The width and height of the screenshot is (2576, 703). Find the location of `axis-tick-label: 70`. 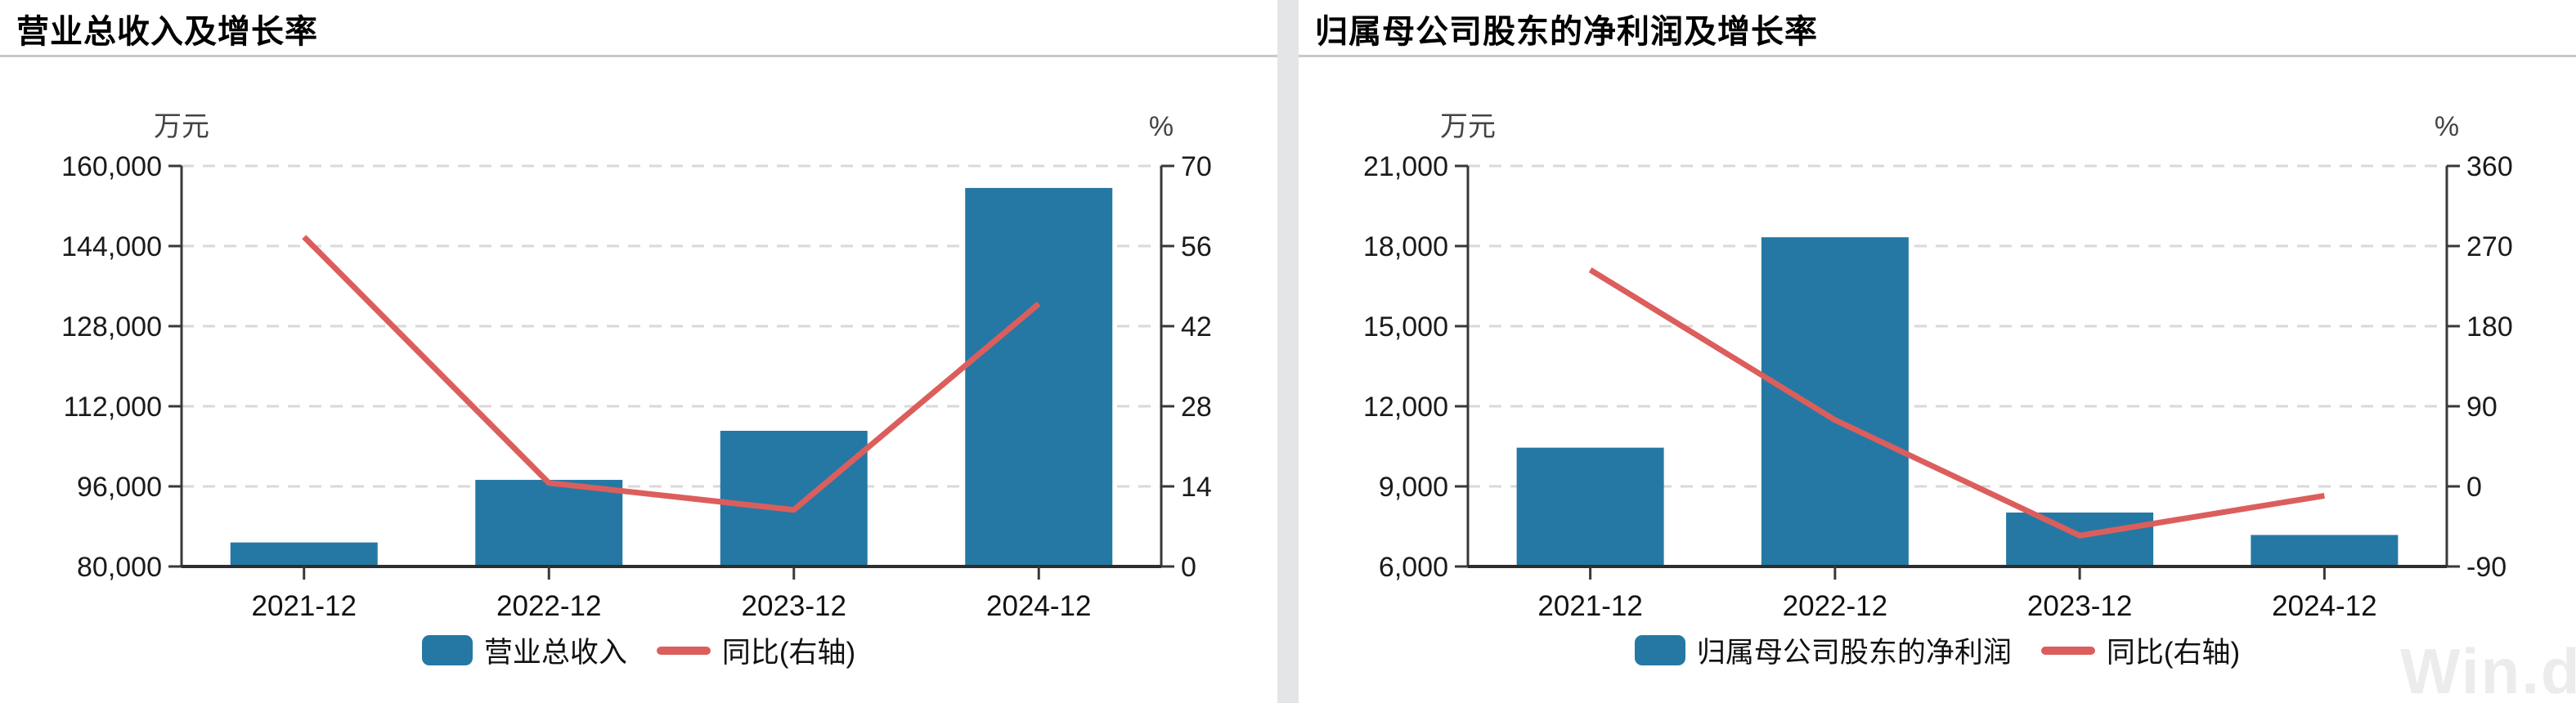

axis-tick-label: 70 is located at coordinates (1196, 166).